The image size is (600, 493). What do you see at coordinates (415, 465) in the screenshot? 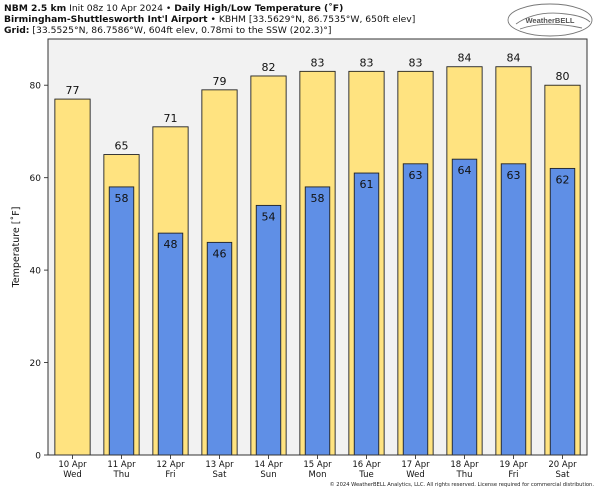
I see `x-tick-date: 17 Apr` at bounding box center [415, 465].